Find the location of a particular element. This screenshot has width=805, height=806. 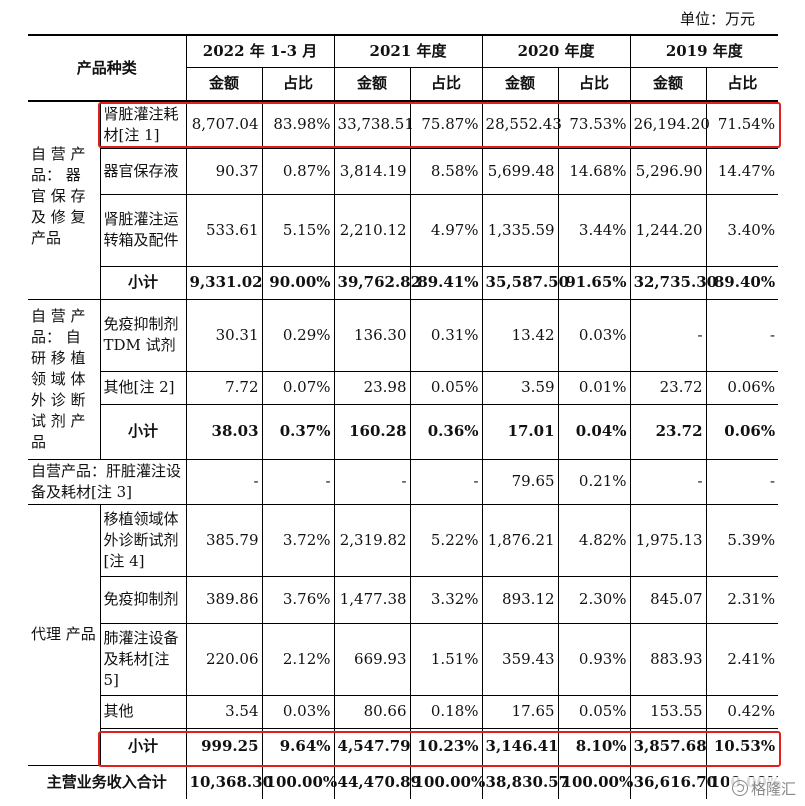

cell-value: 30.31 is located at coordinates (224, 334).